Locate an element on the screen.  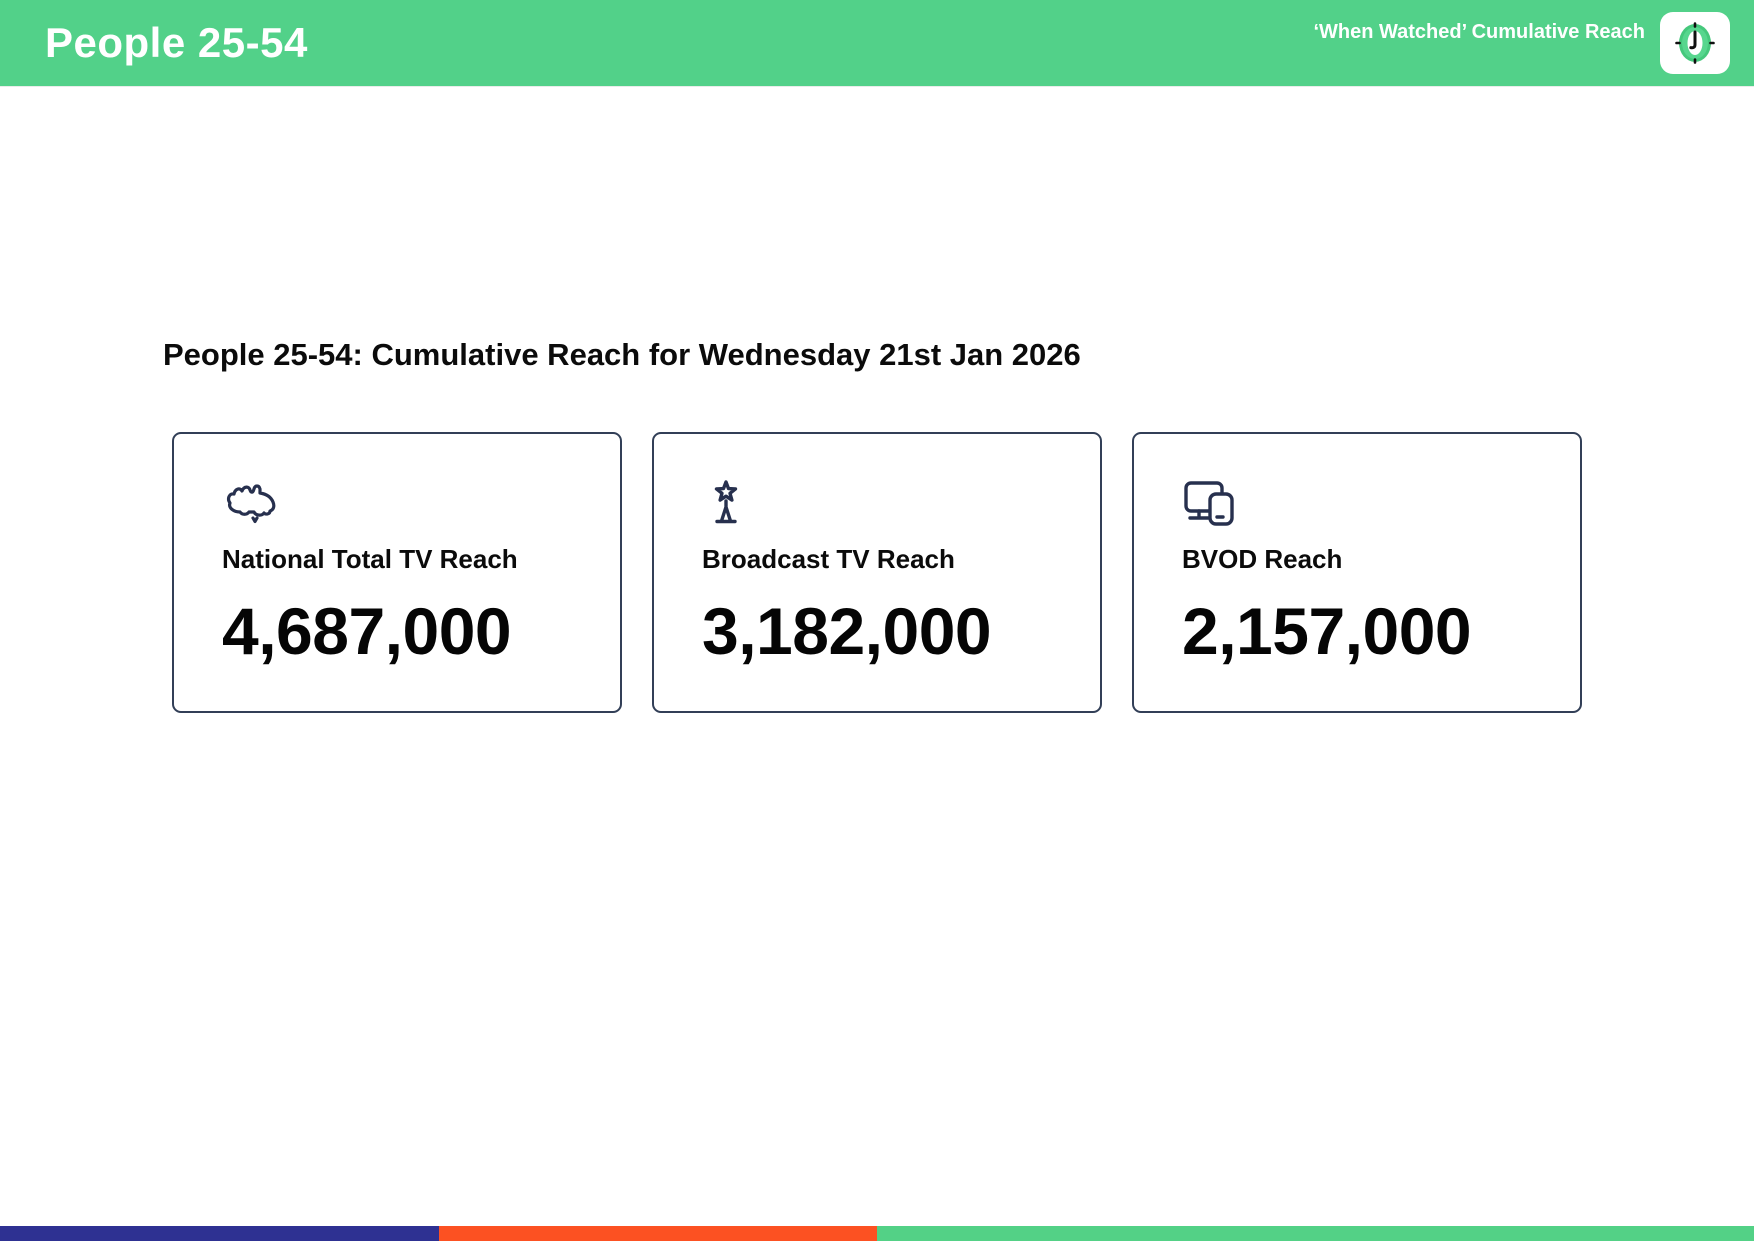
kpi-label: BVOD Reach is located at coordinates (1262, 559).